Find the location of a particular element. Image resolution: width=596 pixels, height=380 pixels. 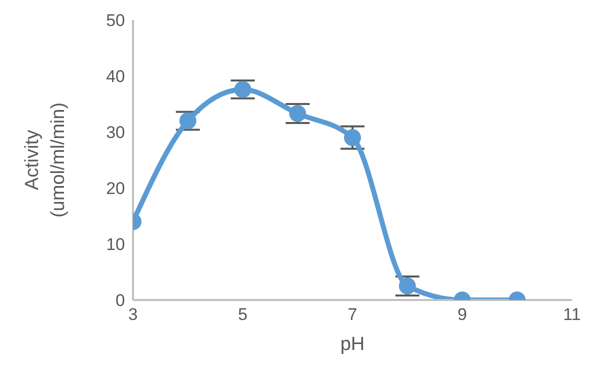

x-axis-title: pH is located at coordinates (352, 344).